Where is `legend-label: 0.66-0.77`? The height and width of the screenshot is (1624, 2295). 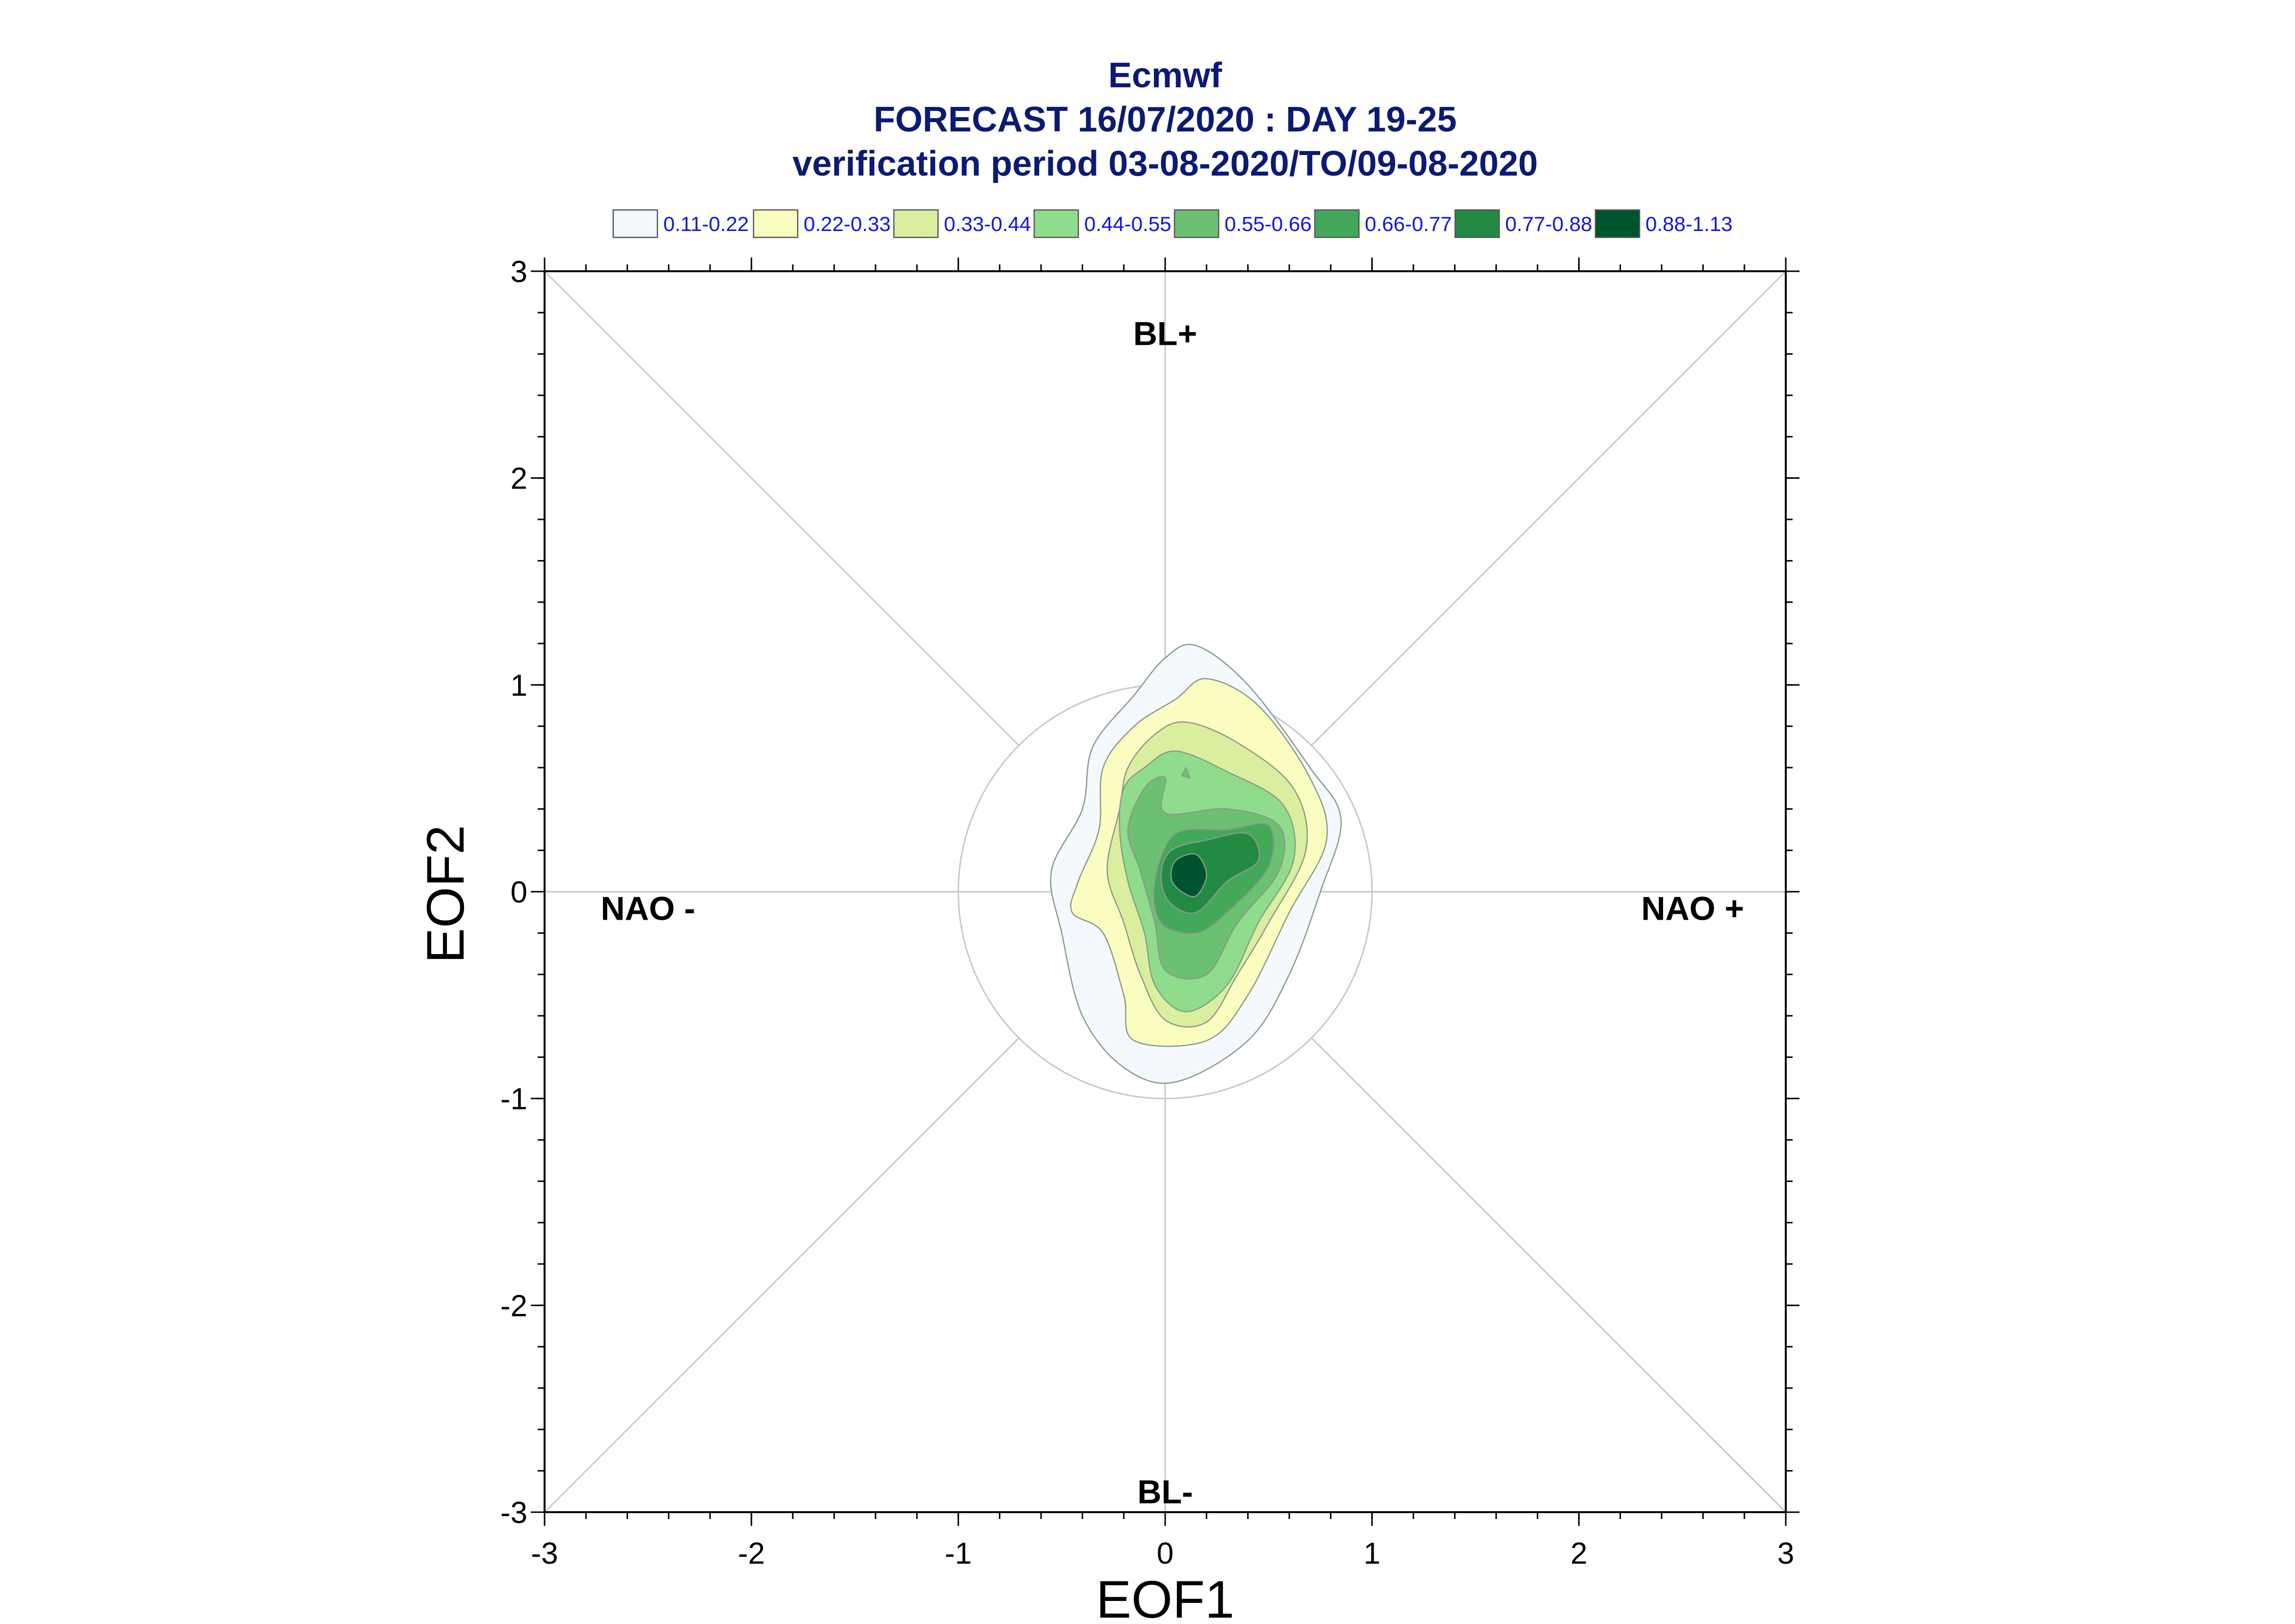
legend-label: 0.66-0.77 is located at coordinates (1409, 223).